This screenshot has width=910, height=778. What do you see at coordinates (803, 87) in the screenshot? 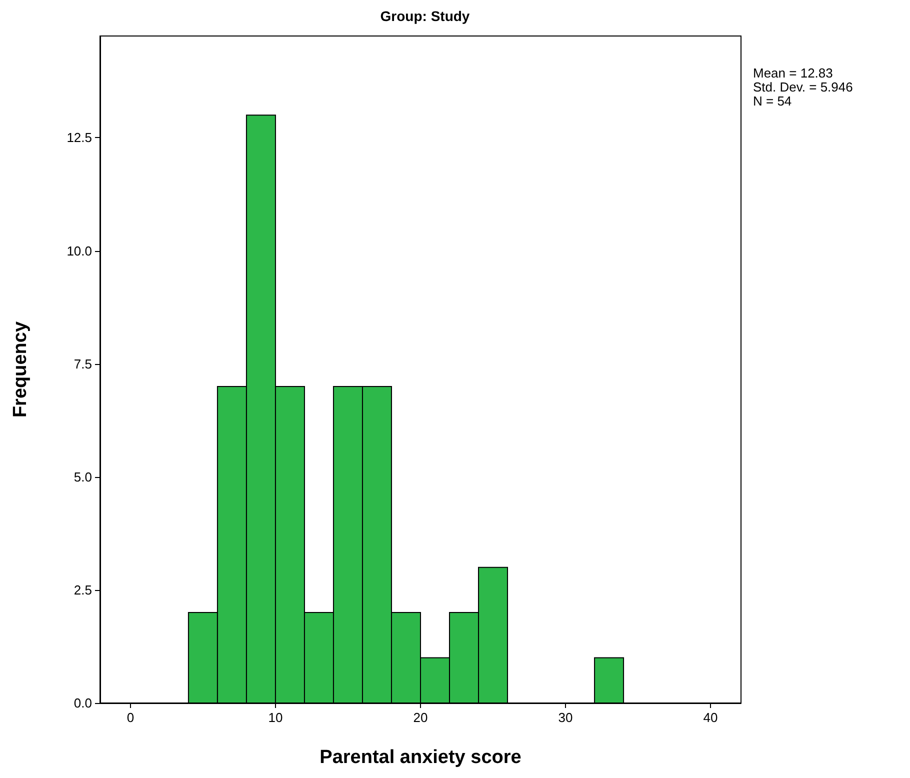
I see `text: Std. Dev. = 5.946` at bounding box center [803, 87].